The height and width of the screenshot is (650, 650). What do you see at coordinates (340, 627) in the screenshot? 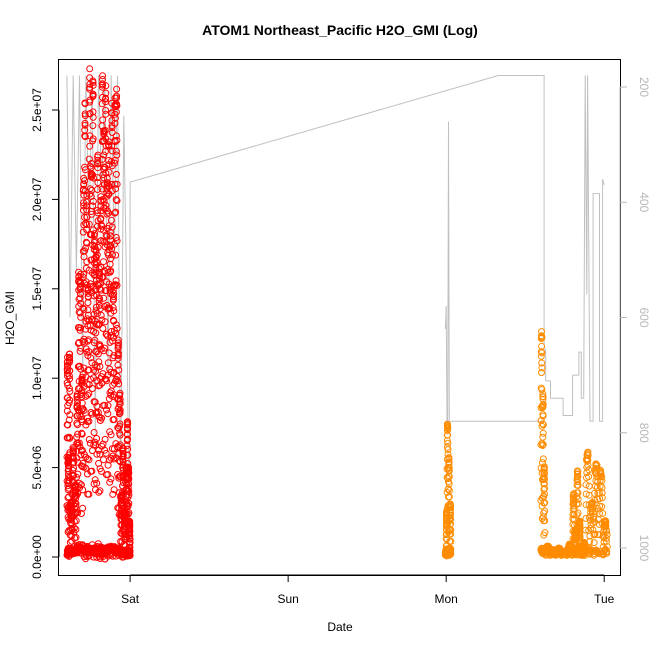
I see `x-axis-label: Date` at bounding box center [340, 627].